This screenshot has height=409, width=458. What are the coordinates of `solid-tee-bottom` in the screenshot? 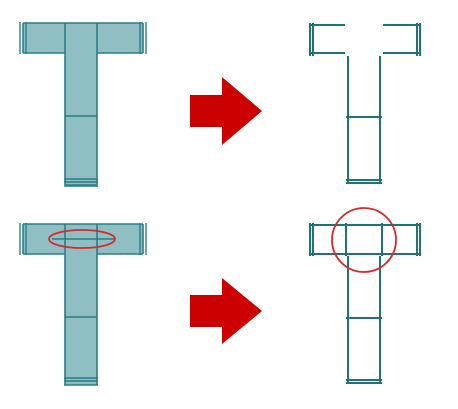 It's located at (83, 304).